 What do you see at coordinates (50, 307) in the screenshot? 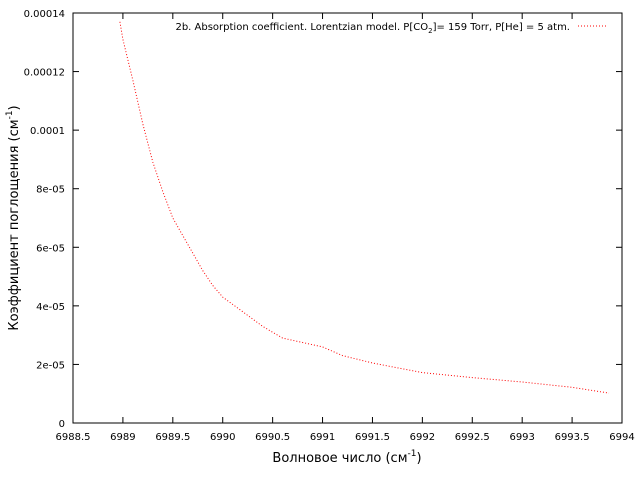
I see `y-tick-label: 4e-05` at bounding box center [50, 307].